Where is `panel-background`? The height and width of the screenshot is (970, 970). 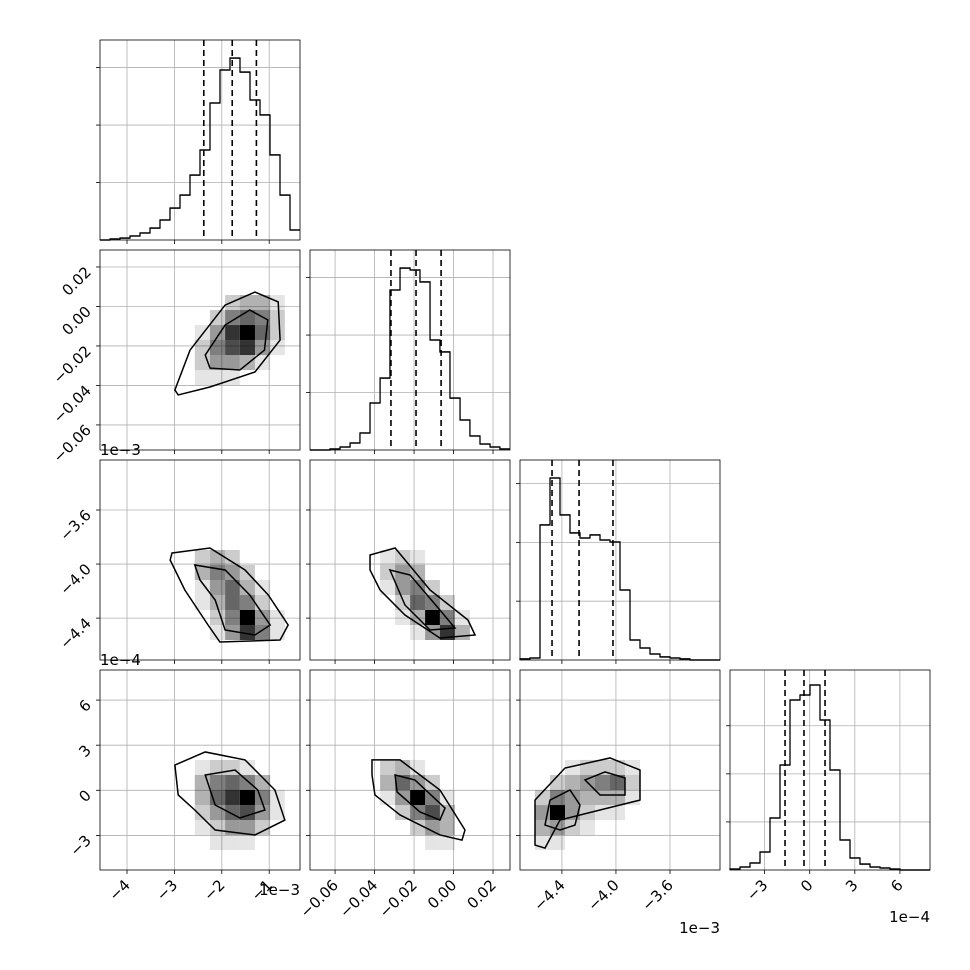
panel-background is located at coordinates (200, 770).